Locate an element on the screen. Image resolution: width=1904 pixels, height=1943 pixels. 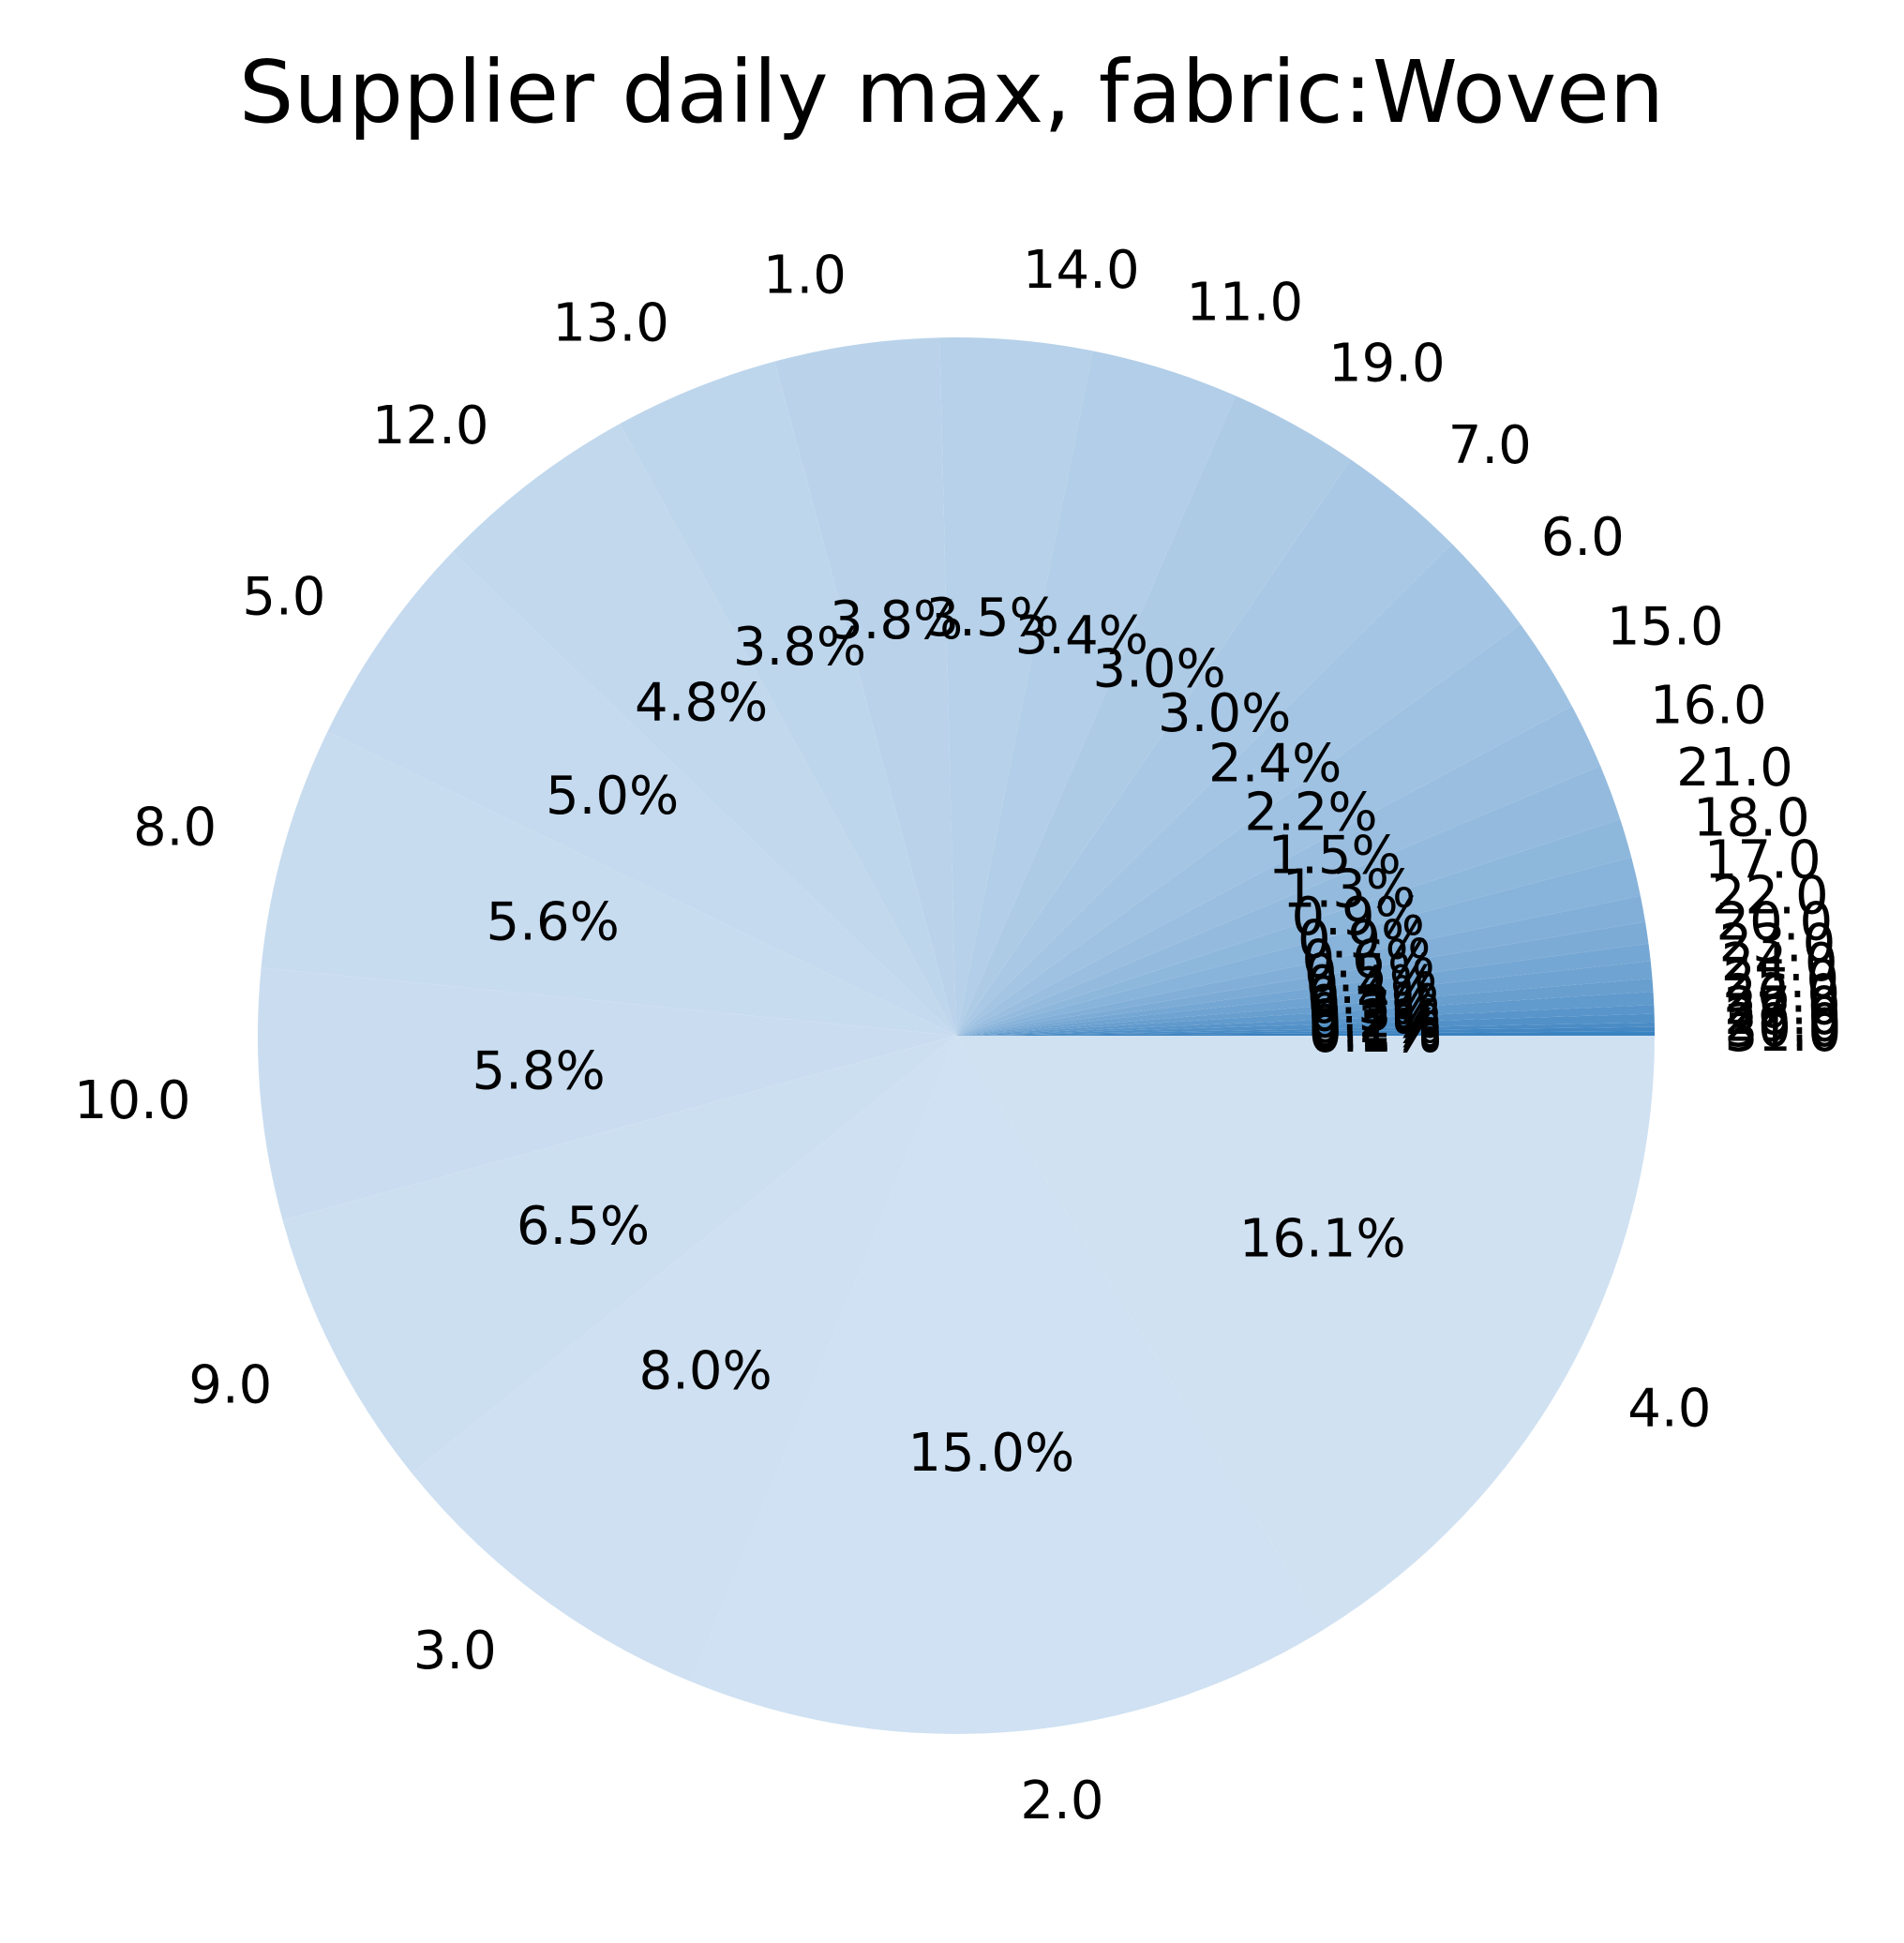
category-label: 6.0 is located at coordinates (1583, 537).